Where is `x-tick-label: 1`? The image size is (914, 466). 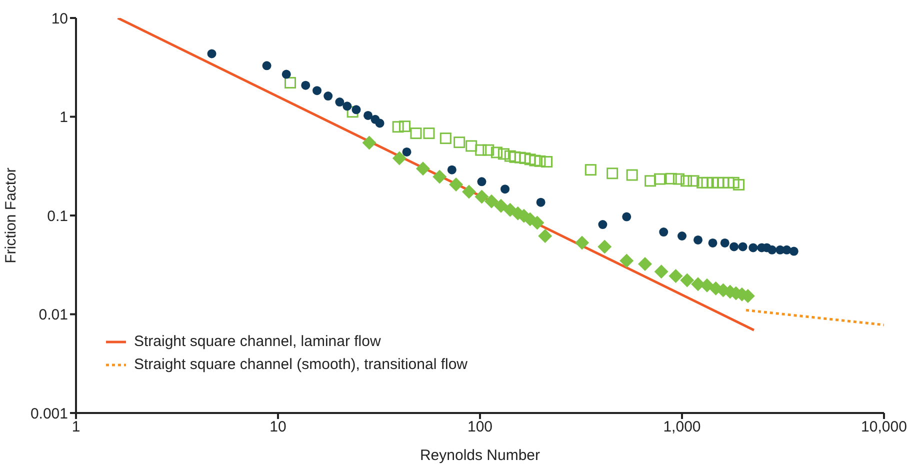 x-tick-label: 1 is located at coordinates (76, 427).